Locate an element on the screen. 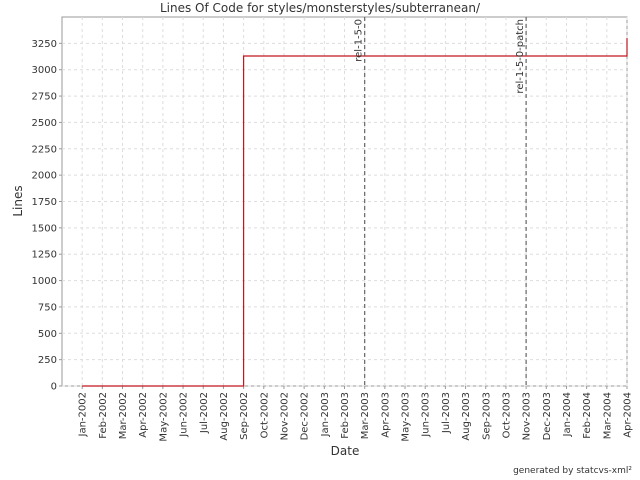  x-tick-label: May-2002 is located at coordinates (163, 417).